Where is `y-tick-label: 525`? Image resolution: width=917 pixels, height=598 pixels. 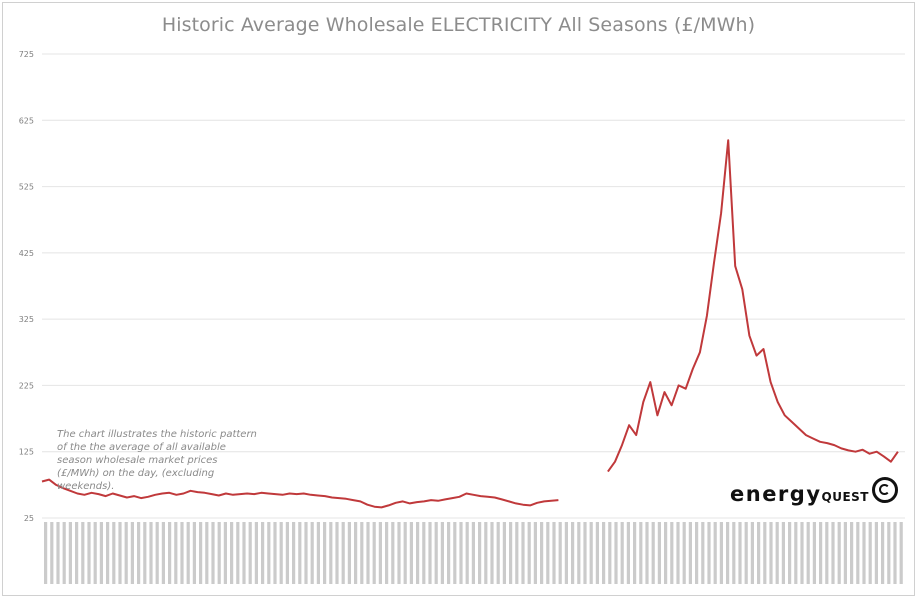 y-tick-label: 525 is located at coordinates (26, 187).